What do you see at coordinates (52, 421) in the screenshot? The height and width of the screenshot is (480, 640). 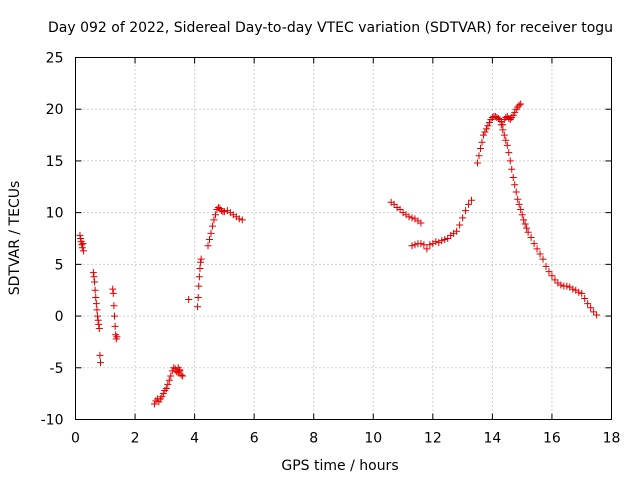 I see `y-tick-label: -10` at bounding box center [52, 421].